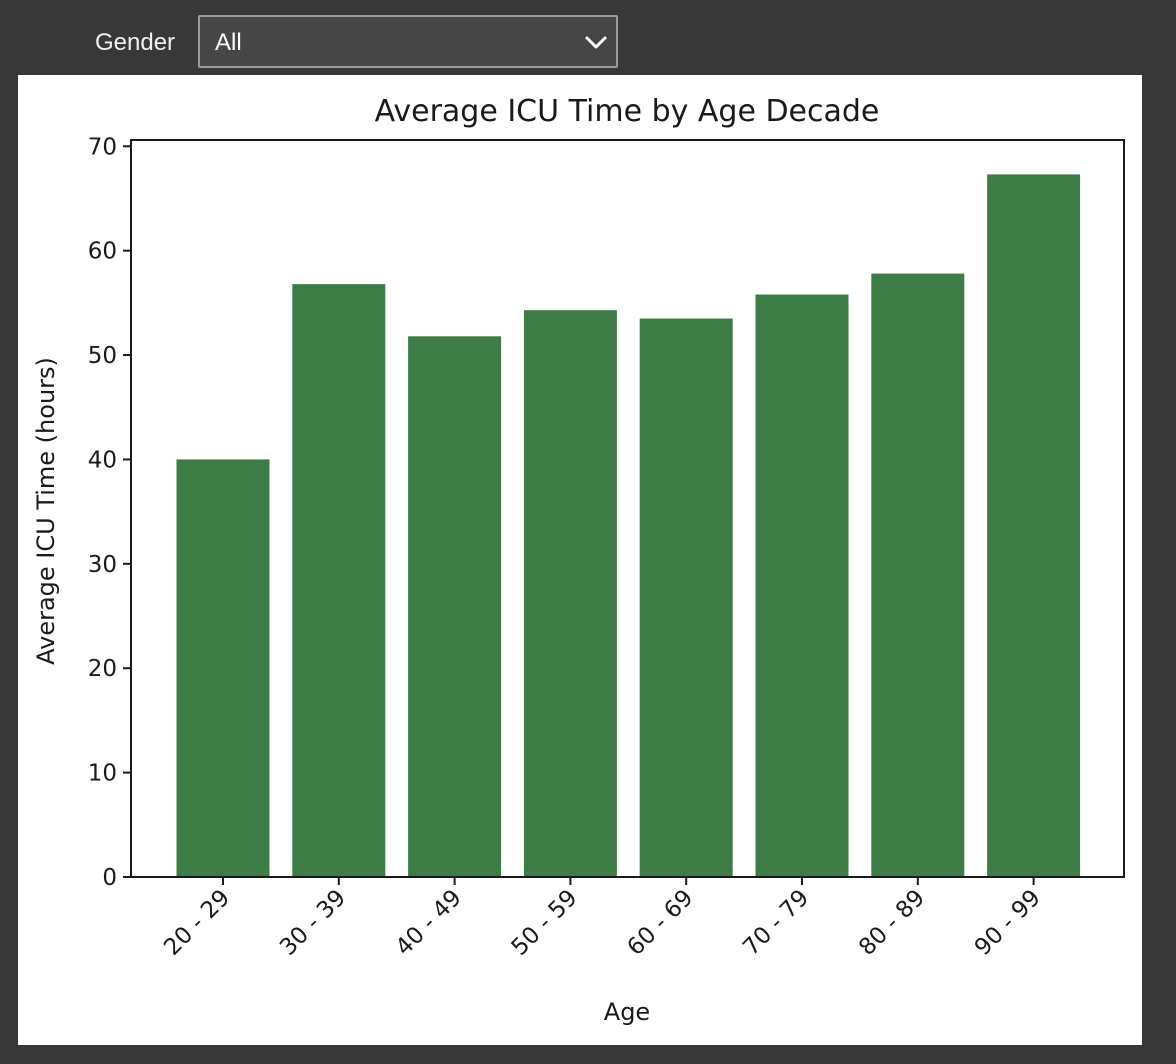 The height and width of the screenshot is (1064, 1176). I want to click on x-tick-label: 20 - 29, so click(197, 923).